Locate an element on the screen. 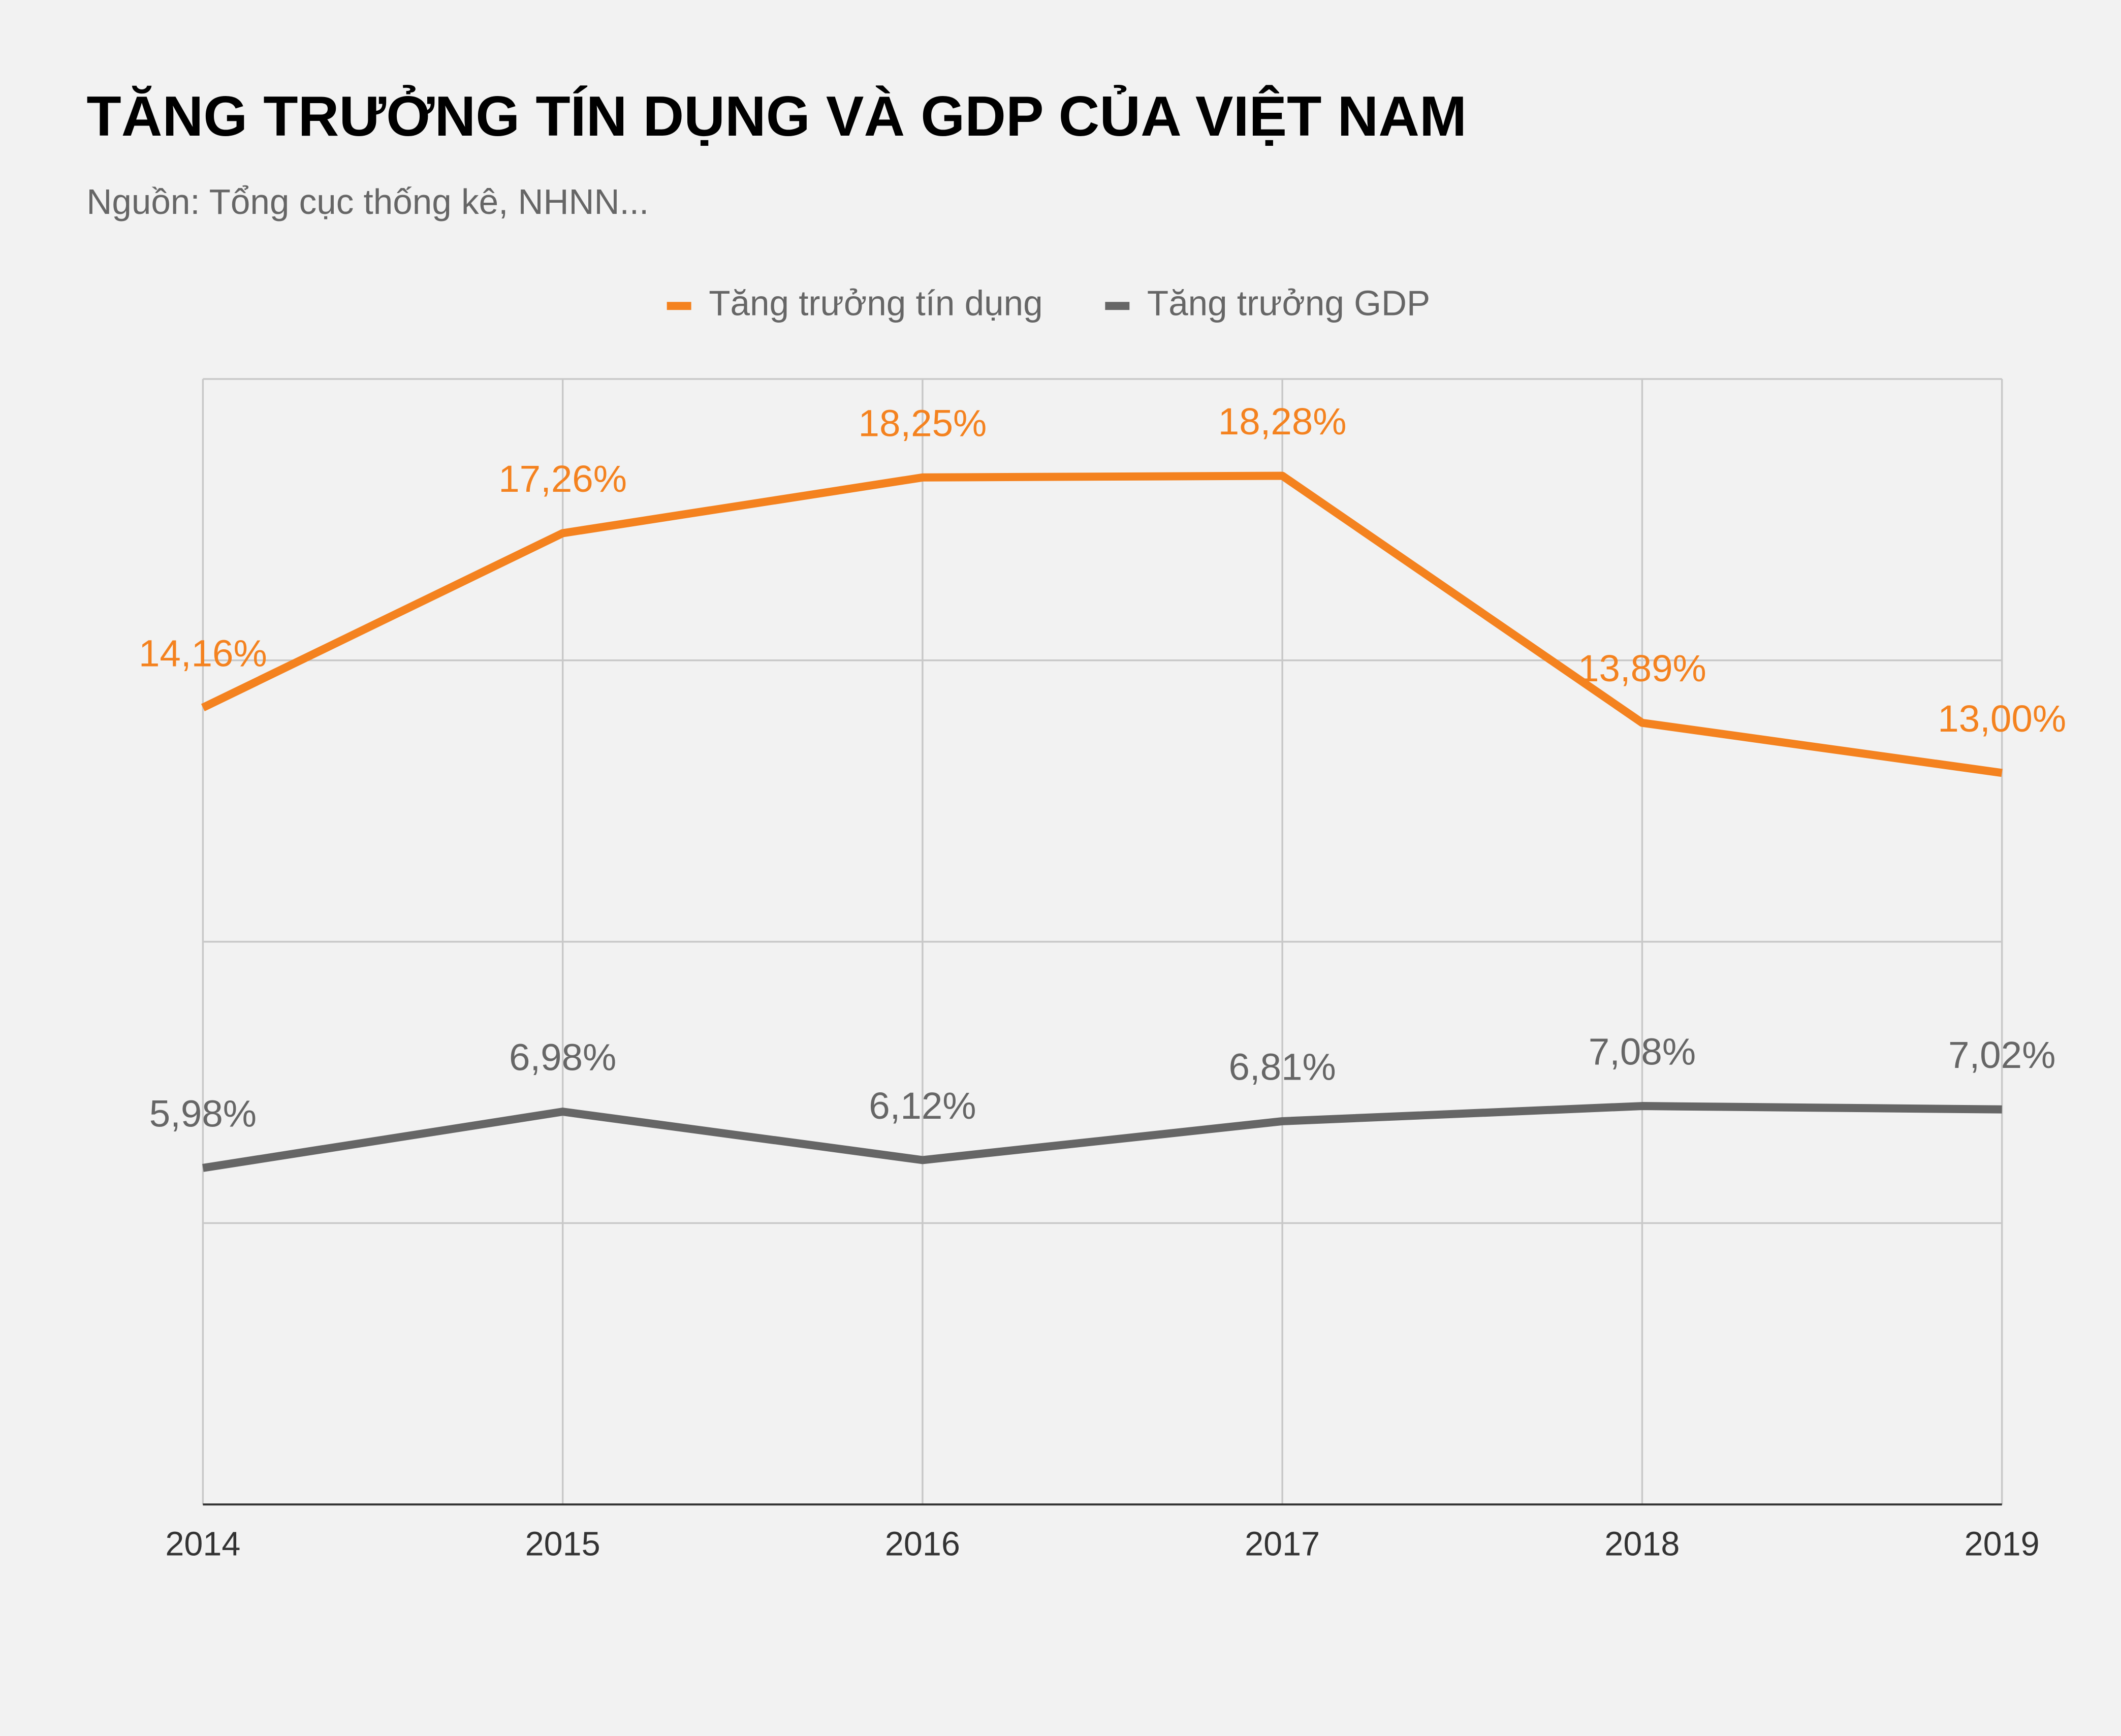 The image size is (2121, 1736). x-tick-label: 2019 is located at coordinates (2002, 1544).